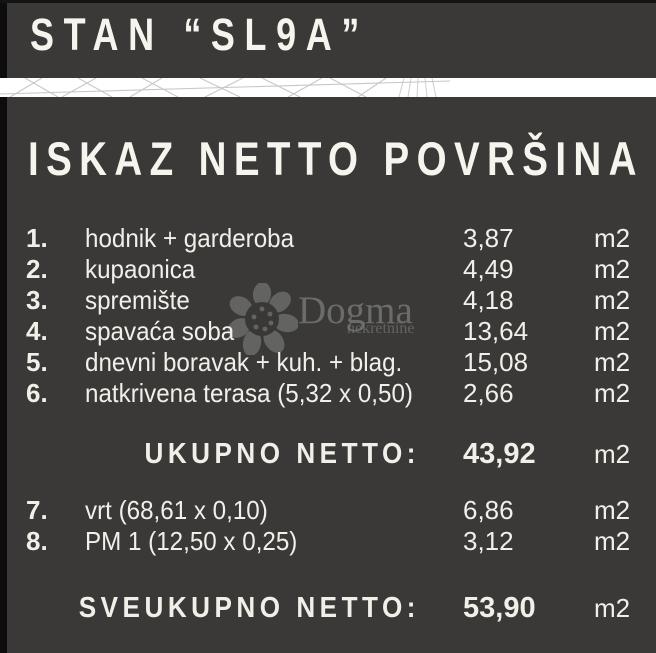 This screenshot has height=653, width=656. I want to click on table-row: 7. vrt (68,61 x 0,10) 6,86 m2, so click(328, 510).